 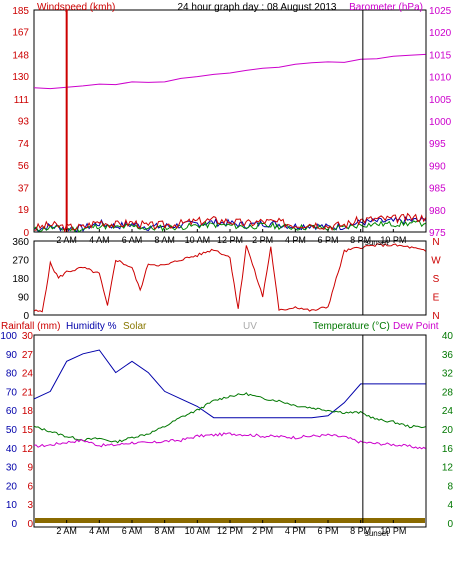 I want to click on wind-x-tick-label: 6 AM, so click(x=132, y=240).